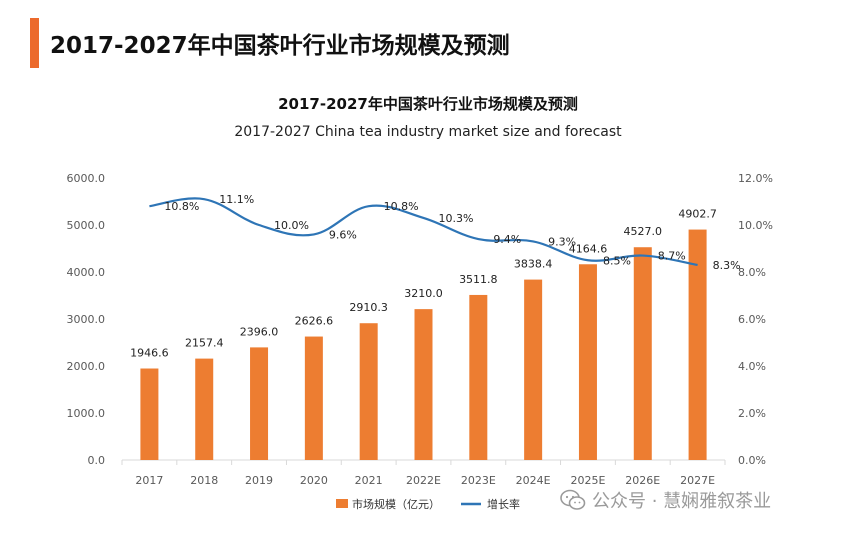 The height and width of the screenshot is (535, 856). I want to click on bar-value-label: 3210.0, so click(423, 293).